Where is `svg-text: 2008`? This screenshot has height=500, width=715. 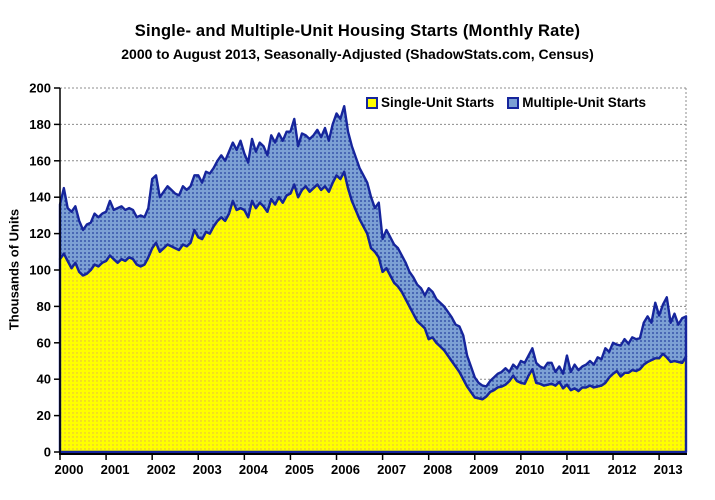
svg-text: 2008 is located at coordinates (437, 469).